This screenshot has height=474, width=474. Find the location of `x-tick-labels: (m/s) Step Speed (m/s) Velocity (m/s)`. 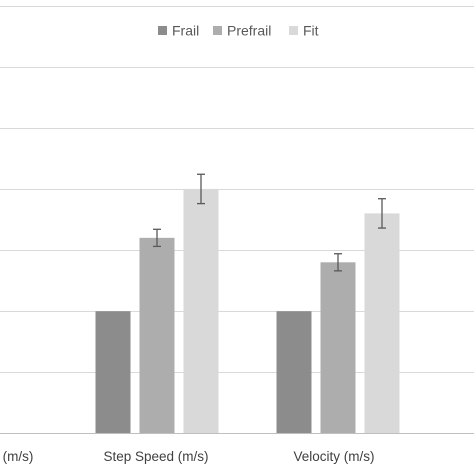

x-tick-labels: (m/s) Step Speed (m/s) Velocity (m/s) is located at coordinates (189, 456).